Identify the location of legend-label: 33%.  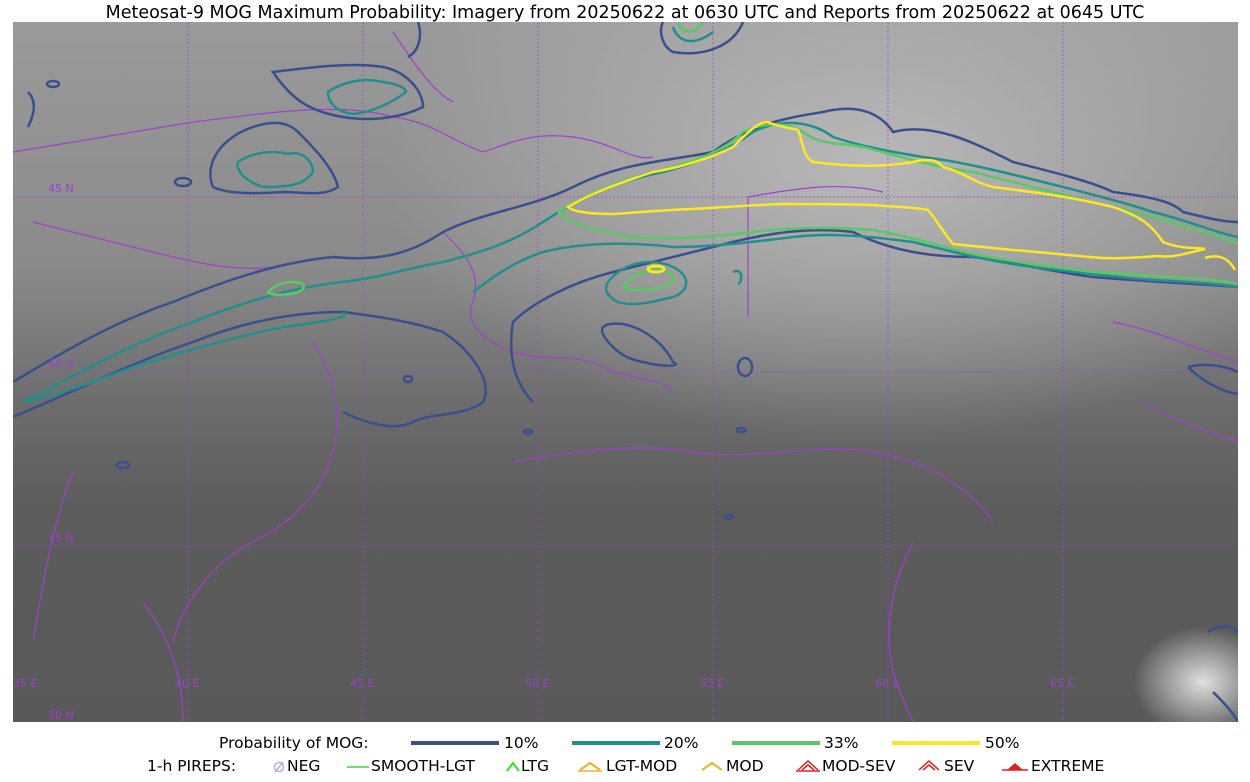
(841, 743).